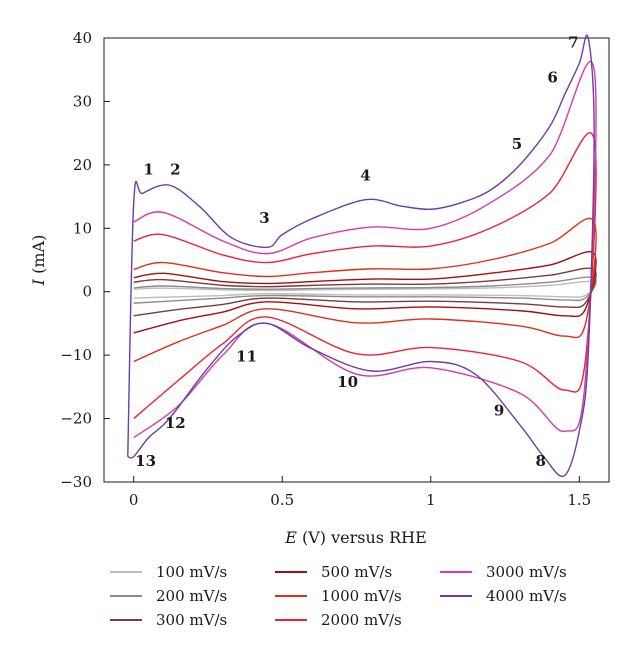 Image resolution: width=636 pixels, height=660 pixels. I want to click on y-tick-label: 20, so click(82, 165).